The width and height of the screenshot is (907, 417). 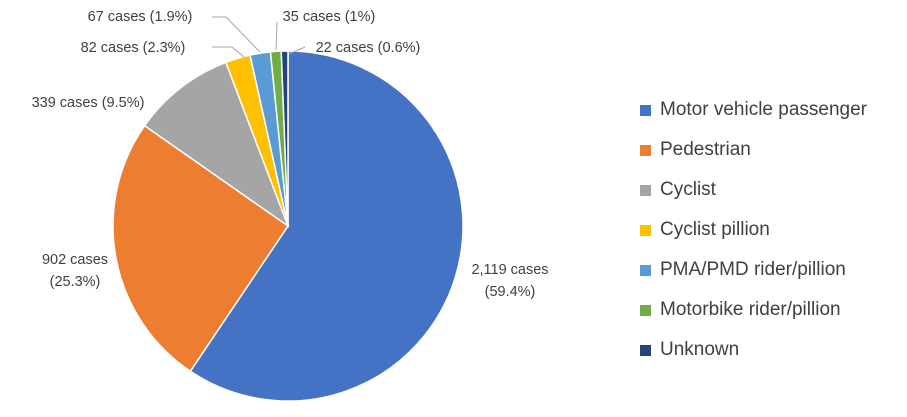 What do you see at coordinates (75, 282) in the screenshot?
I see `data-label-line: (25.3%)` at bounding box center [75, 282].